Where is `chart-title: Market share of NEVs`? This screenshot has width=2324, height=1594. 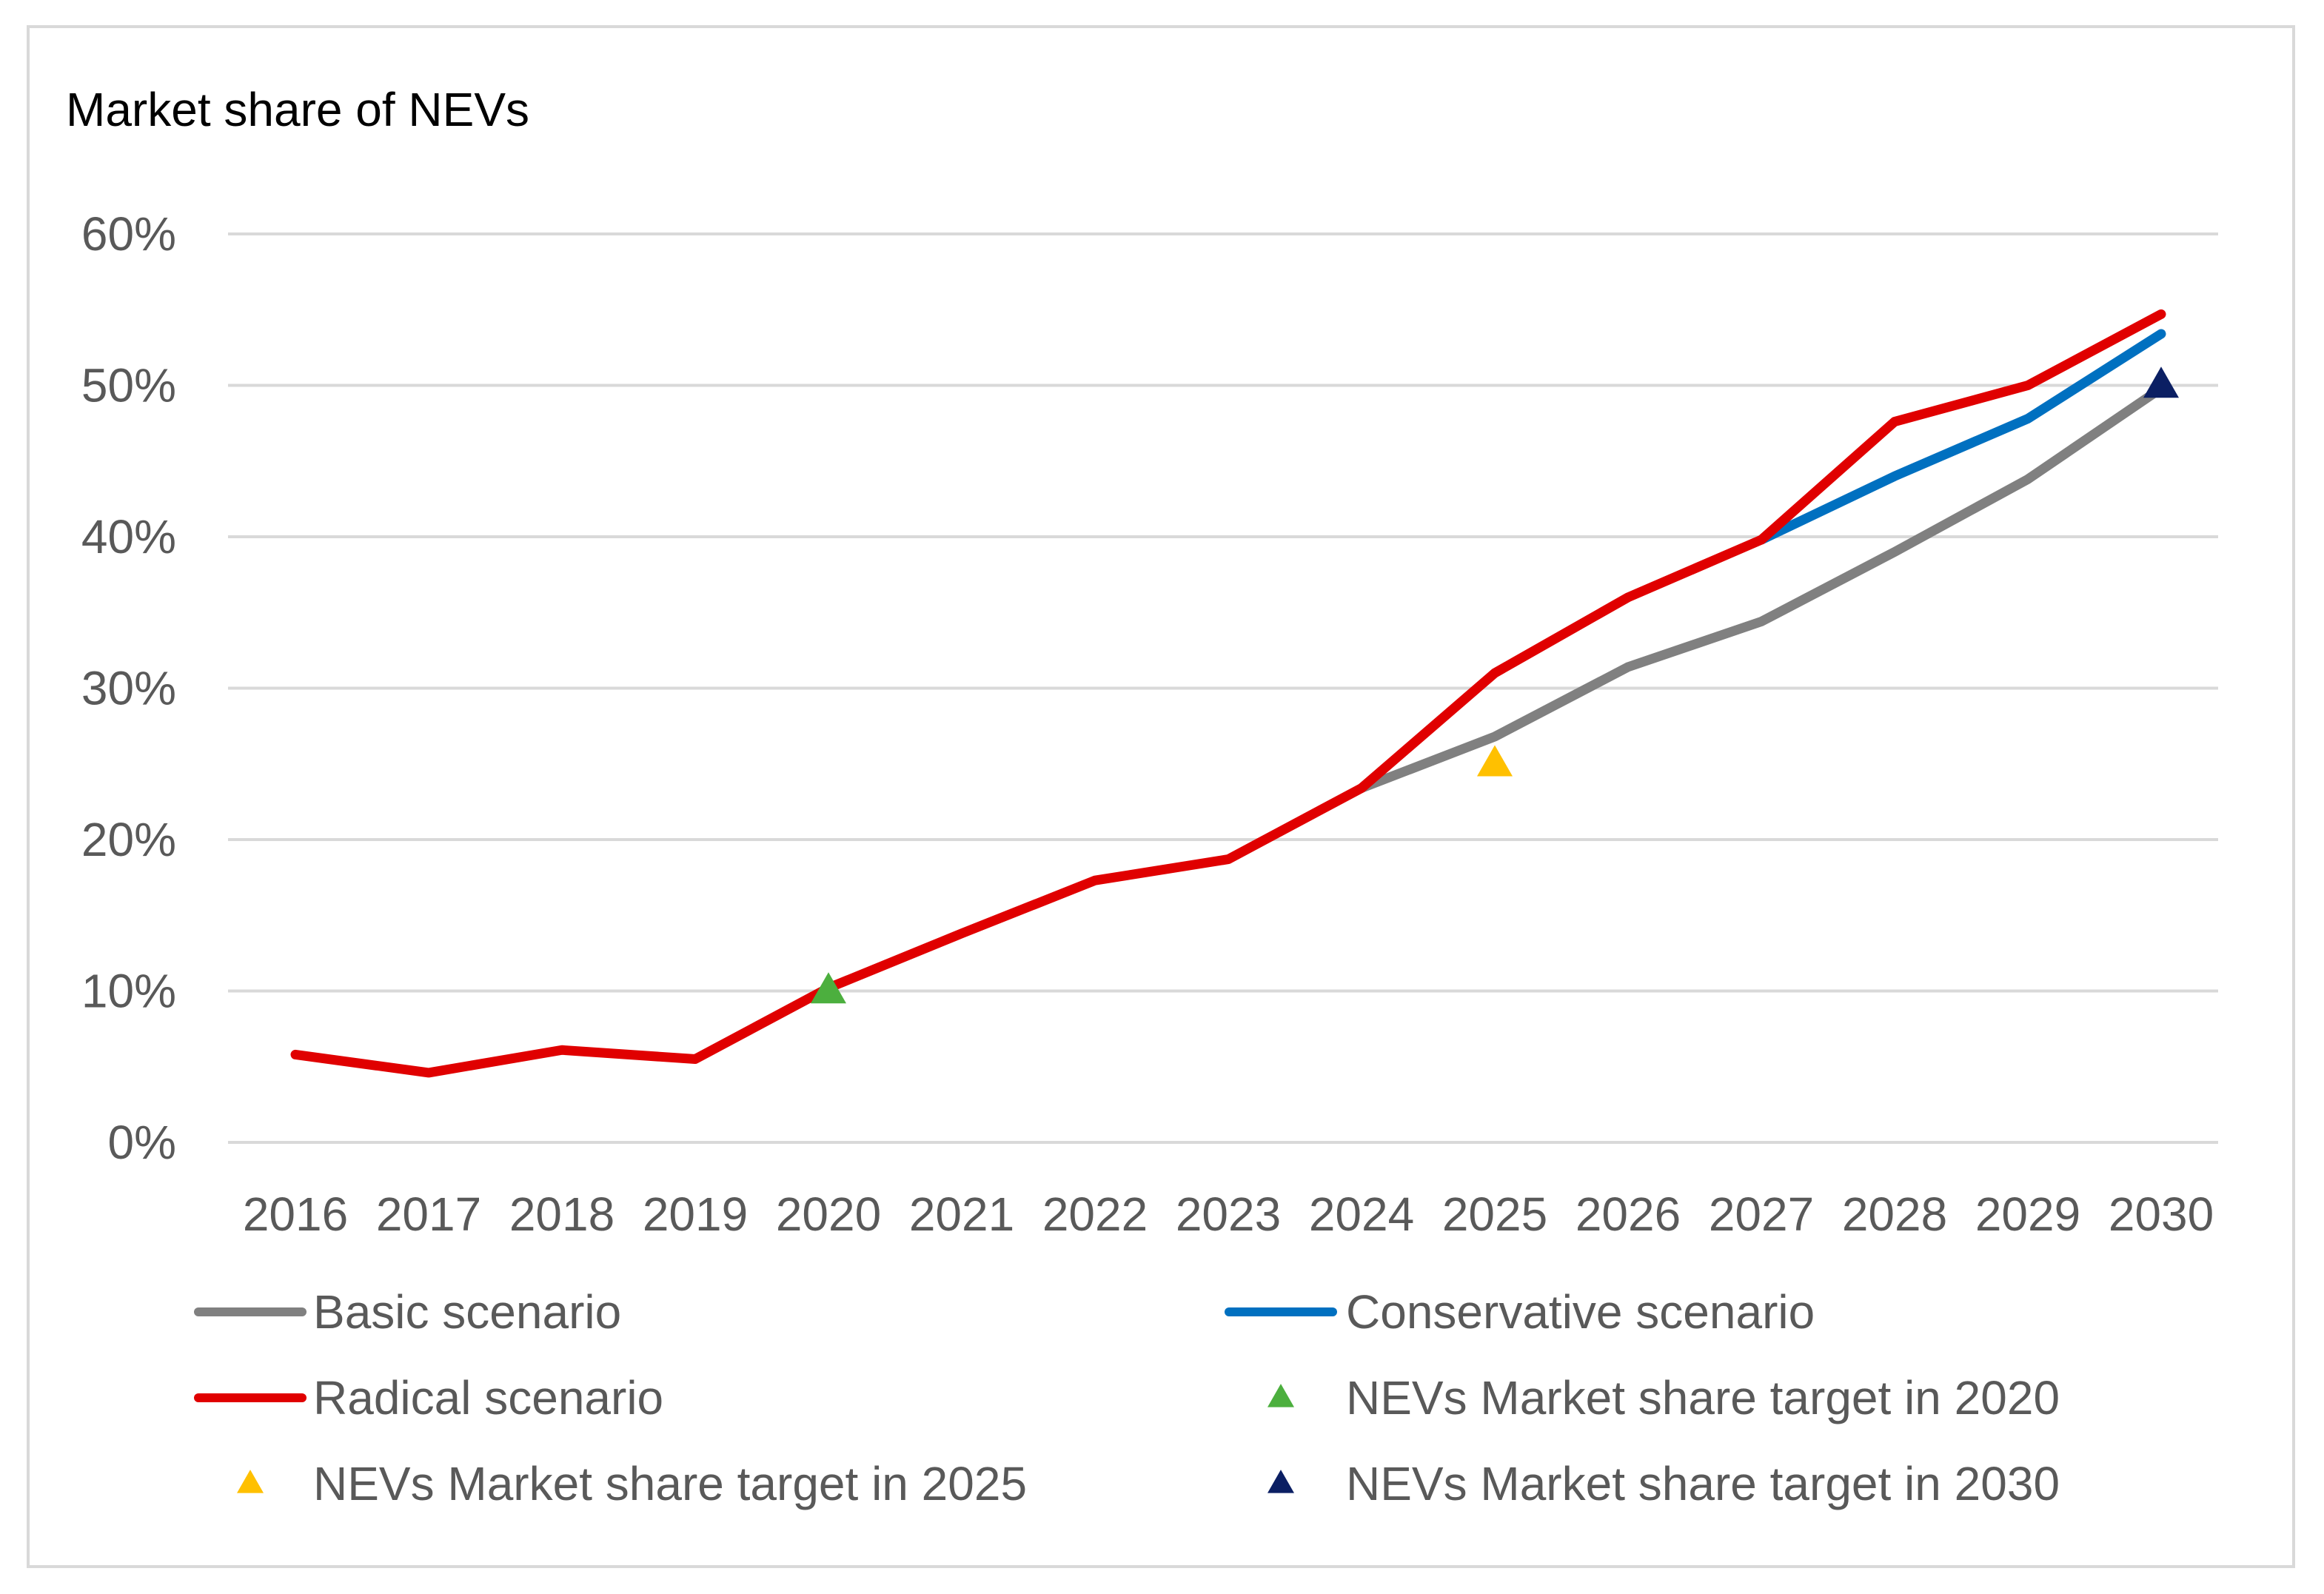
chart-title: Market share of NEVs is located at coordinates (297, 109).